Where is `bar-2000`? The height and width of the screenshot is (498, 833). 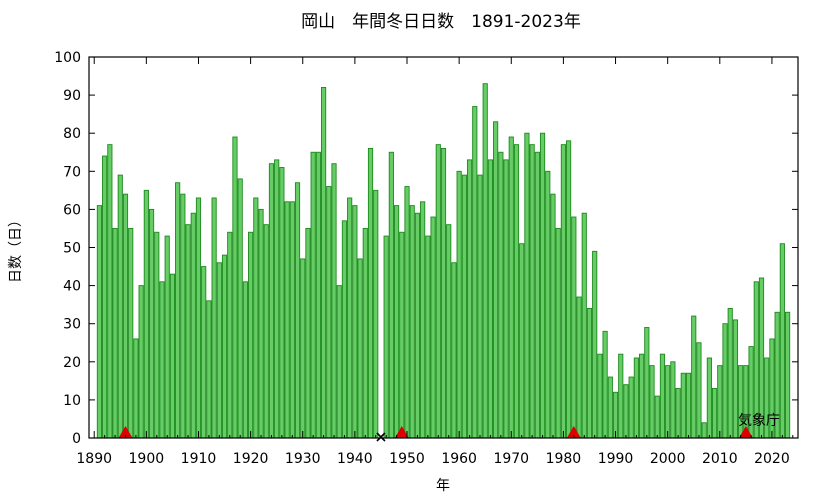
bar-2000 is located at coordinates (668, 402).